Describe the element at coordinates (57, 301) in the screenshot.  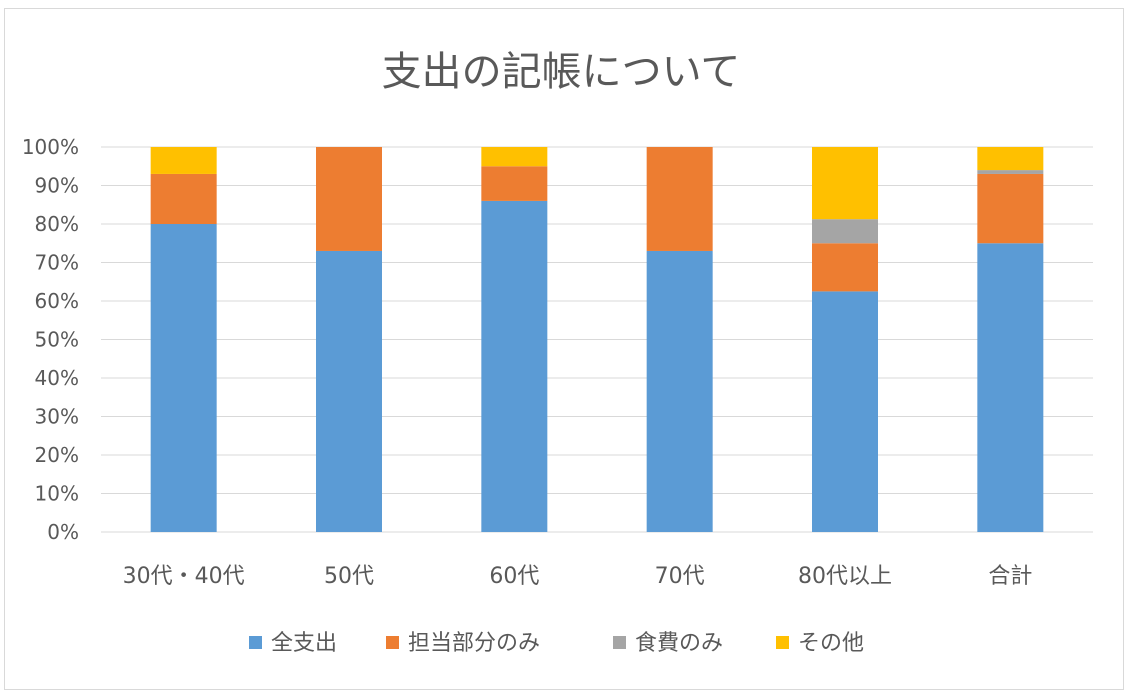
I see `y-tick-label: 60%` at that location.